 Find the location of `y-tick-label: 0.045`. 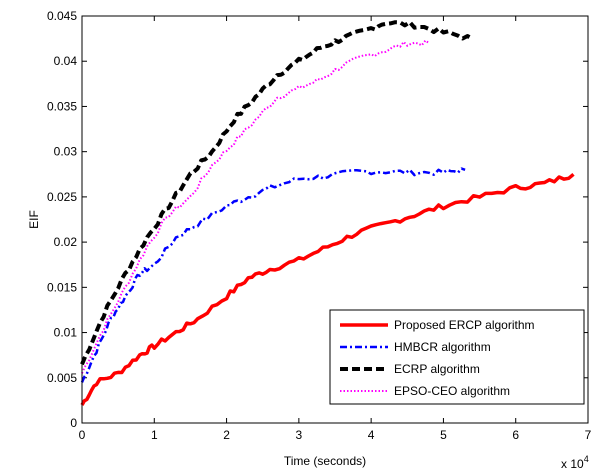

y-tick-label: 0.045 is located at coordinates (62, 16).